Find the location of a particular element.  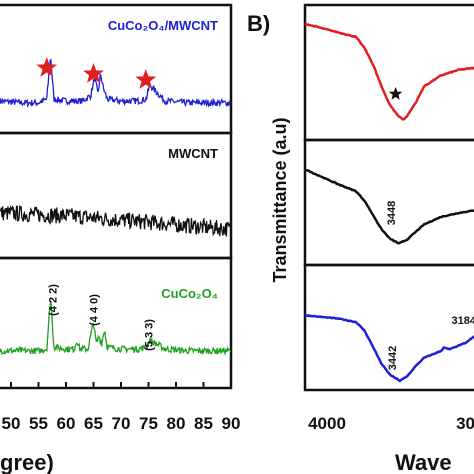

panel-a-tick-label: 85 is located at coordinates (203, 423).